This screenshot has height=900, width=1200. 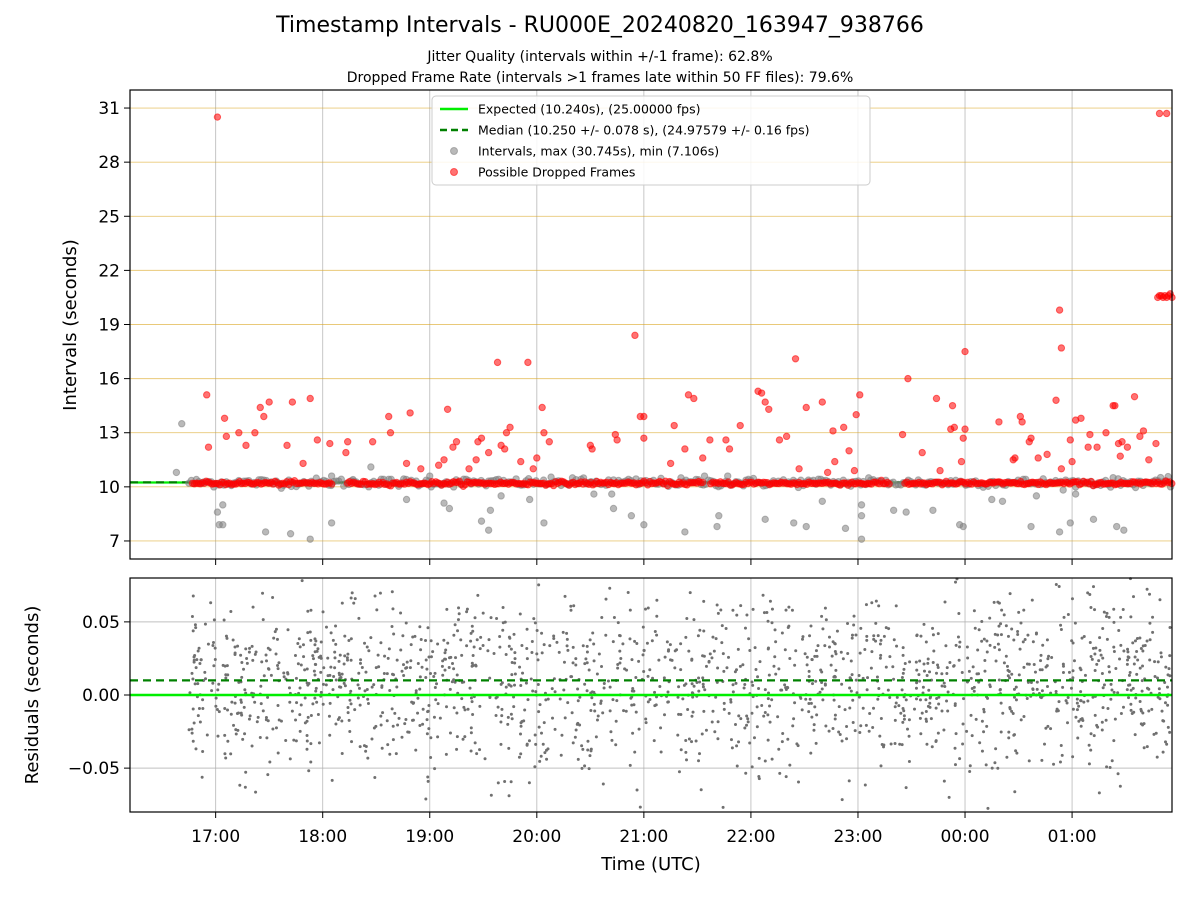 I want to click on legend-dropped-swatch, so click(x=454, y=172).